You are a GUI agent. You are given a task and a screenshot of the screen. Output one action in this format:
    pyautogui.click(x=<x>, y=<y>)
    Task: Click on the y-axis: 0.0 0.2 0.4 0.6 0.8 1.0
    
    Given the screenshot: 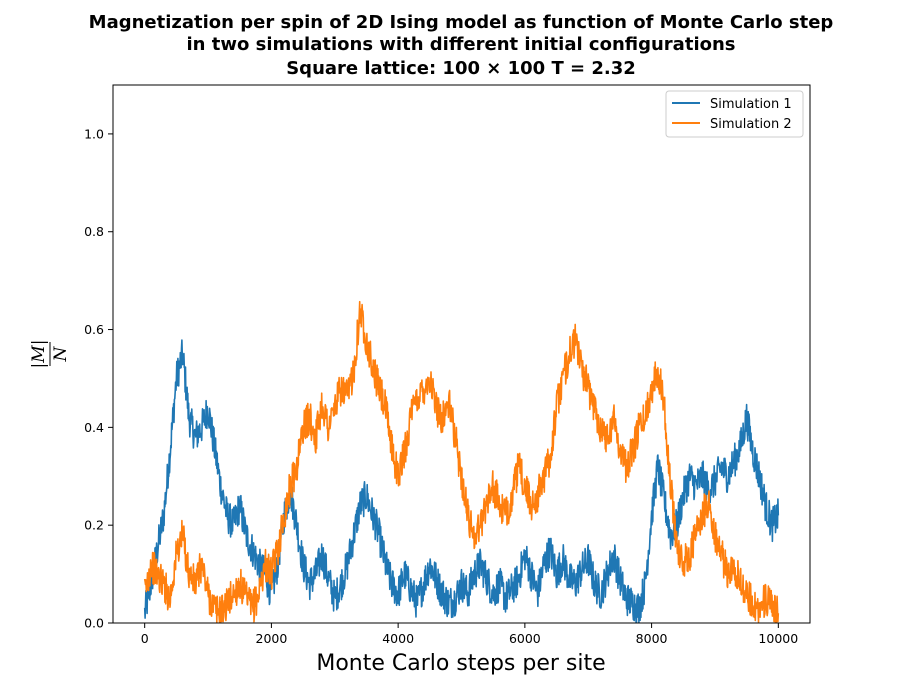 What is the action you would take?
    pyautogui.click(x=98, y=378)
    